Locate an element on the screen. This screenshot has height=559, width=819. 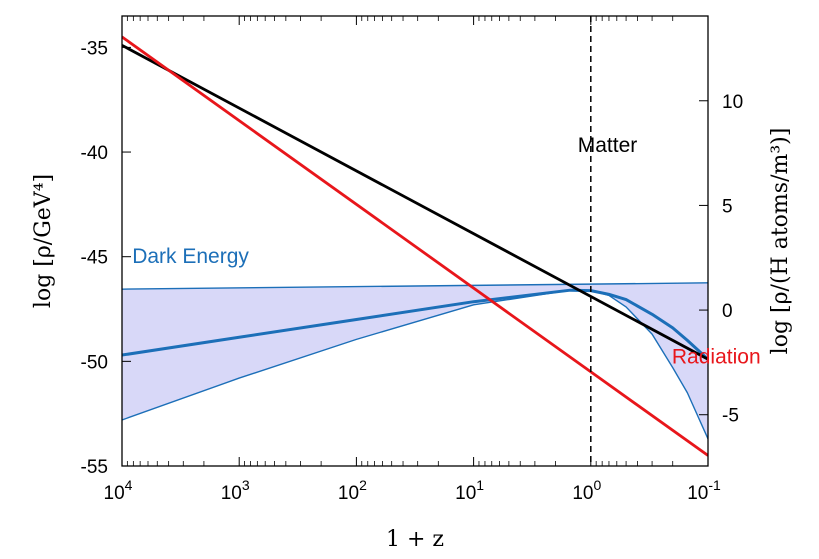
dark-energy-line is located at coordinates (415, 324).